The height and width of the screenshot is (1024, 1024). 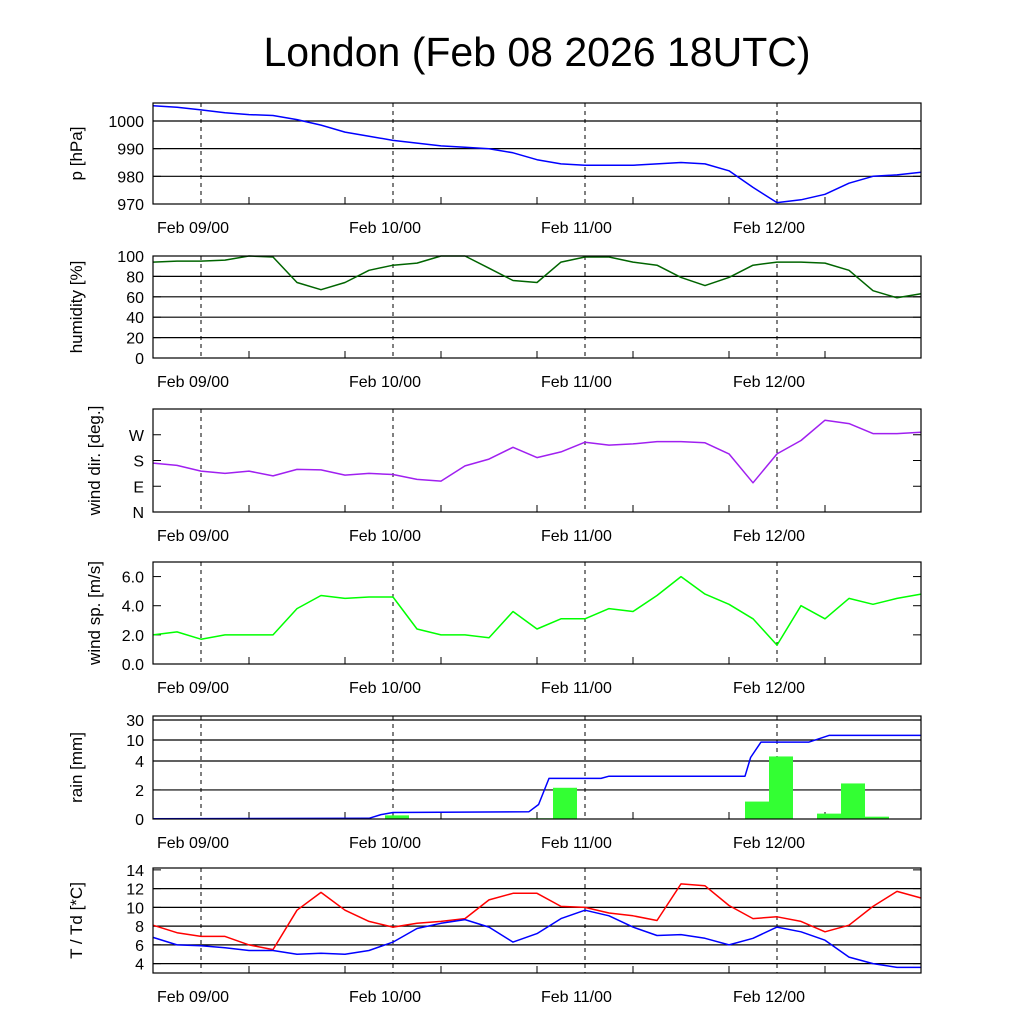 What do you see at coordinates (133, 665) in the screenshot?
I see `y-tick-label: 0.0` at bounding box center [133, 665].